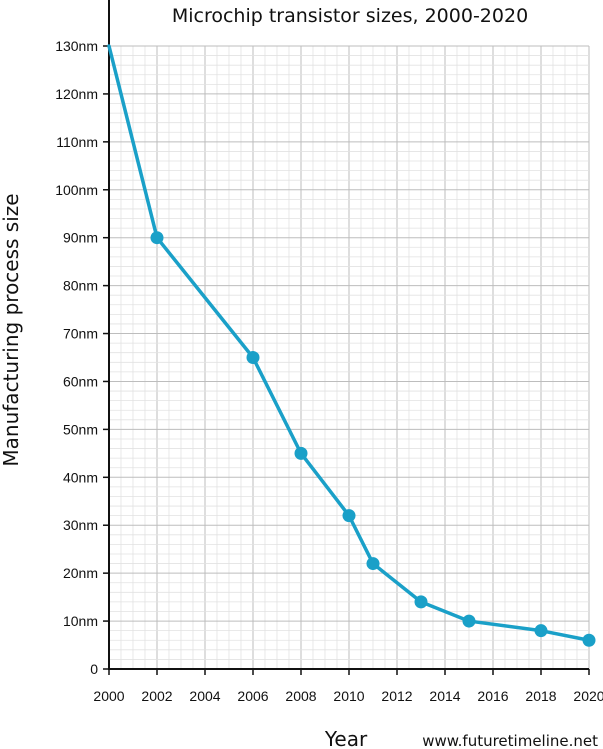 The image size is (603, 749). Describe the element at coordinates (80, 573) in the screenshot. I see `y-tick-label: 20nm` at that location.